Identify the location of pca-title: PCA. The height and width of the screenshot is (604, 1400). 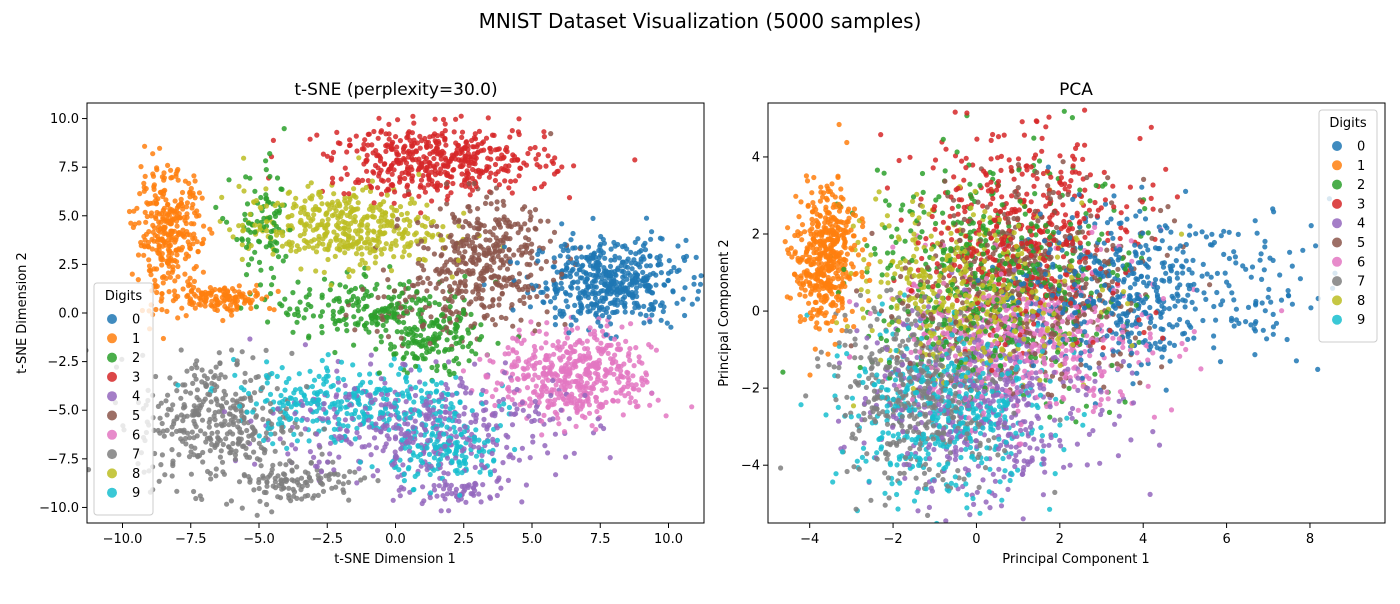
(1076, 90).